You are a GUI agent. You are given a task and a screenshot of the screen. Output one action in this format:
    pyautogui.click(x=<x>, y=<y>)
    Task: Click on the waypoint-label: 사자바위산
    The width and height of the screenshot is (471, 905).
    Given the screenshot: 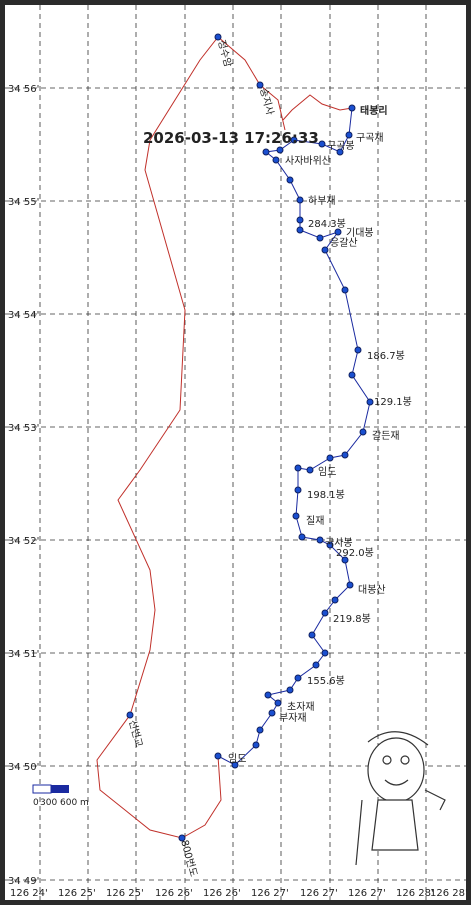 What is the action you would take?
    pyautogui.click(x=308, y=160)
    